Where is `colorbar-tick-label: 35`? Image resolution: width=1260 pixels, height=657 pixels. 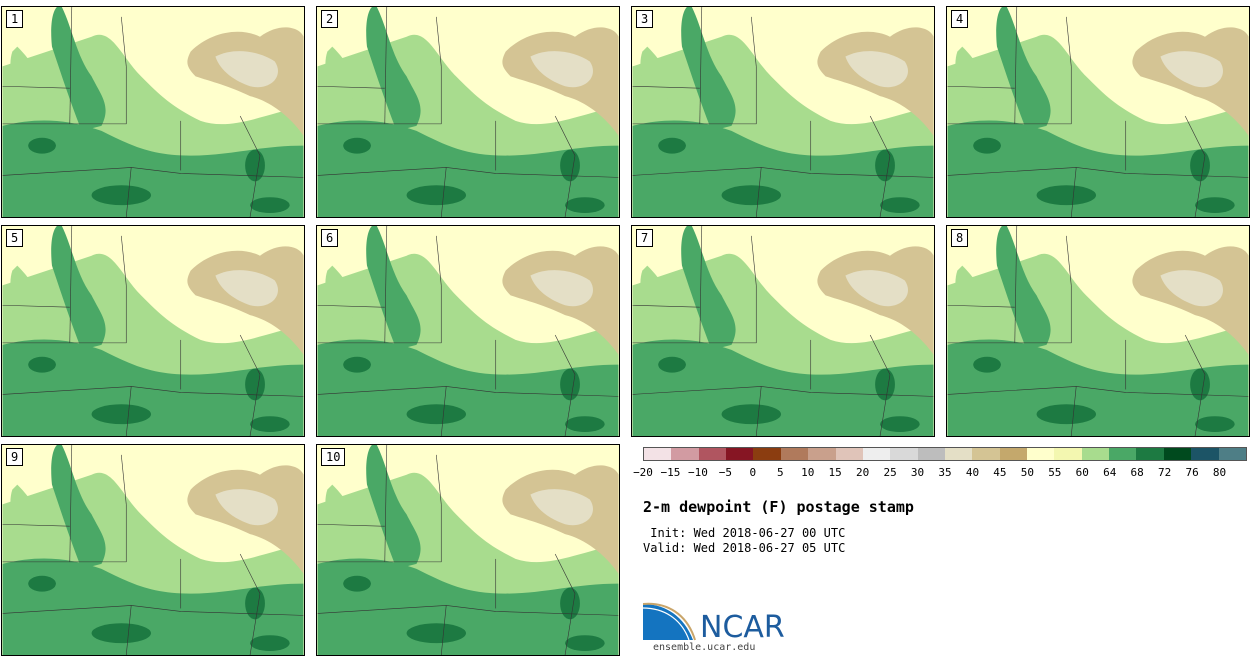
colorbar-tick-label: 35 is located at coordinates (945, 472).